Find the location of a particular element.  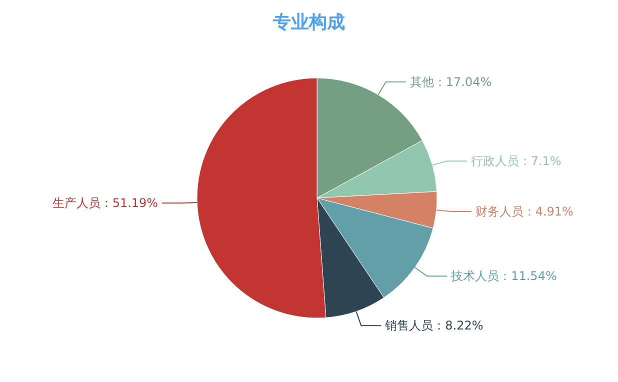

slice-label: 财务人员：4.91% is located at coordinates (524, 211).